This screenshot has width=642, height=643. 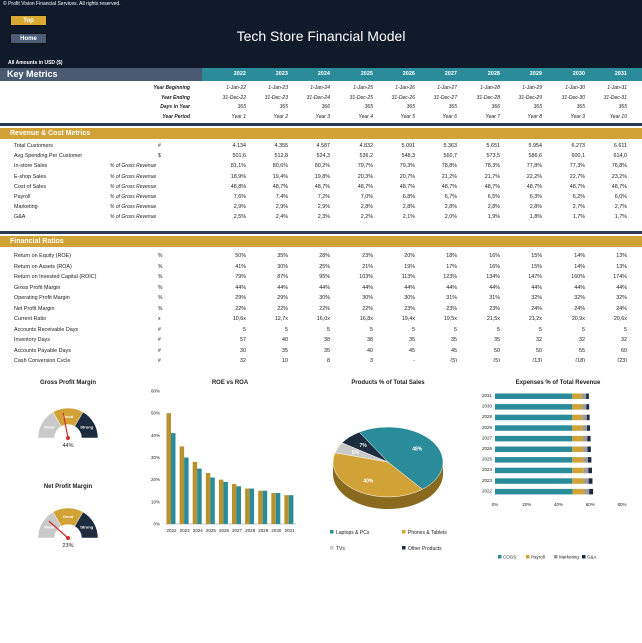 What do you see at coordinates (185, 530) in the screenshot?
I see `x-tick-label: 2023` at bounding box center [185, 530].